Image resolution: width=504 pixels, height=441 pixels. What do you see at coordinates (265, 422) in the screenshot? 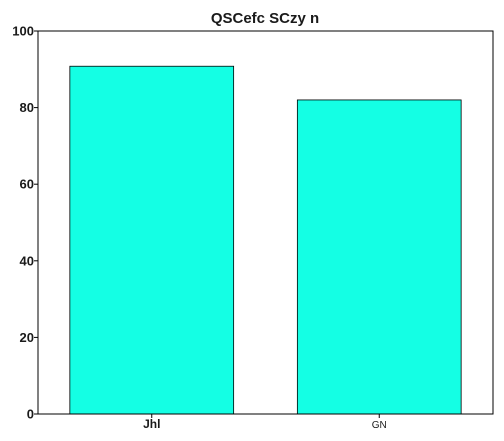
I see `x-axis: Jhl GN` at bounding box center [265, 422].